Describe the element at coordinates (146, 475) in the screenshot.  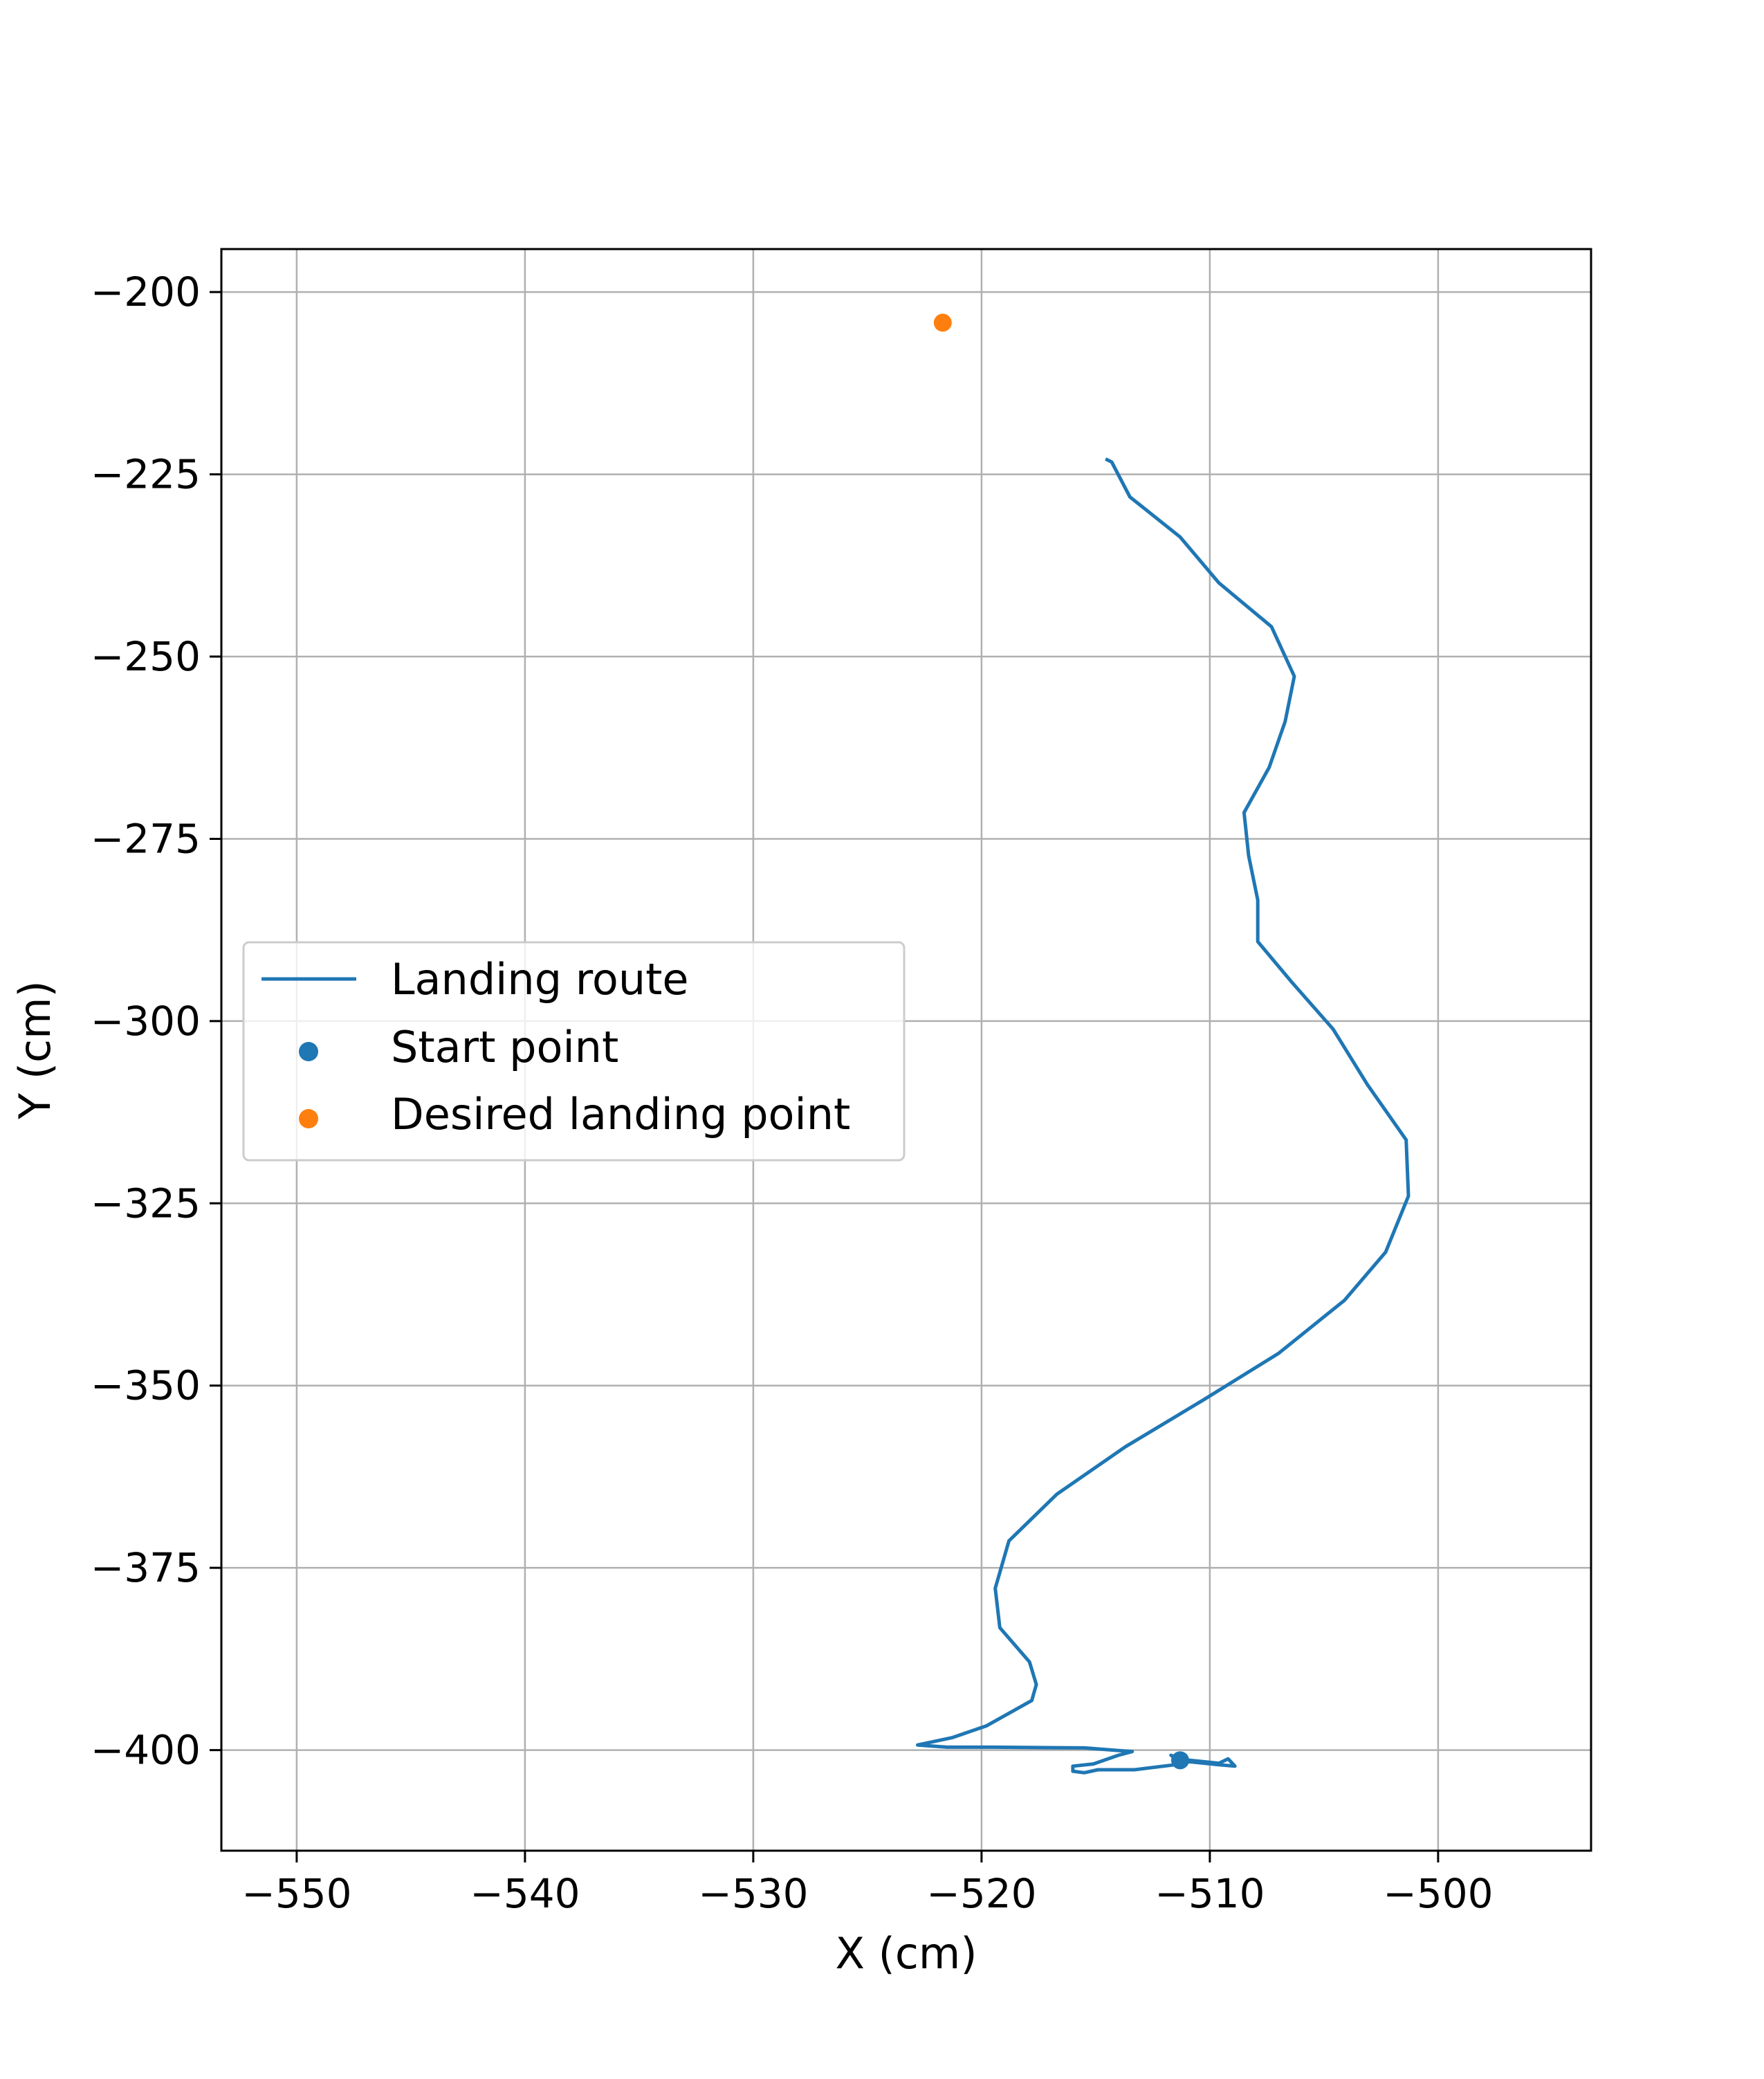
I see `y-tick-label: −225` at that location.